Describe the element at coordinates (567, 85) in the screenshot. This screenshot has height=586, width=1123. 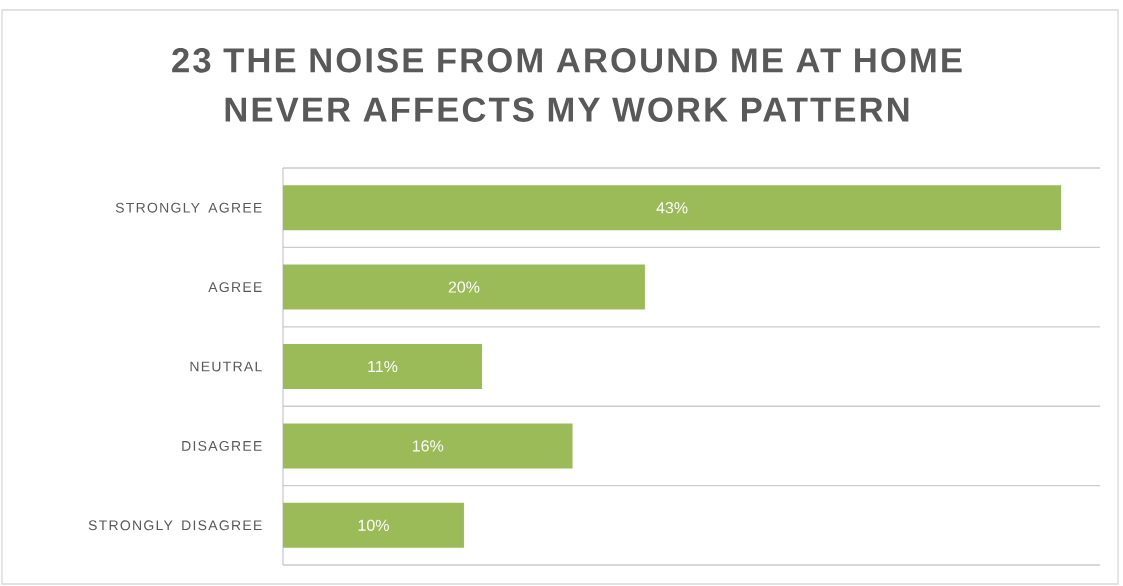
I see `chart-title: 23 THE NOISE FROM AROUND ME AT HOME NEVER AFFECTS MY WORK PATTERN` at that location.